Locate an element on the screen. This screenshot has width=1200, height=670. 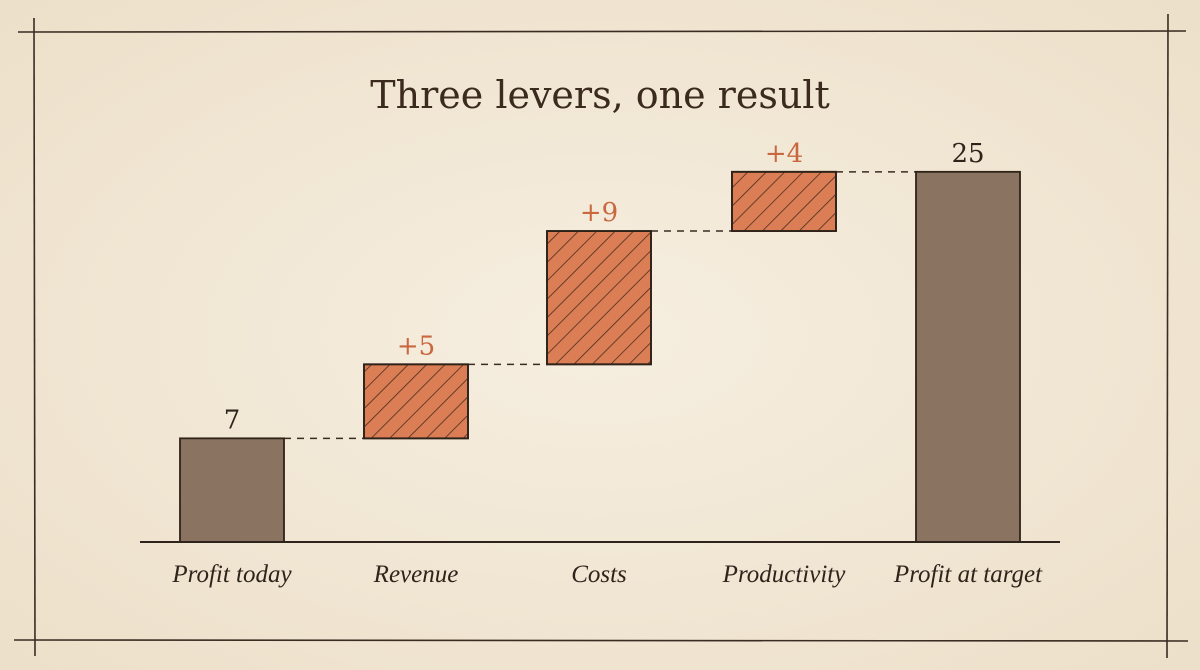
value-label-costs: +9 is located at coordinates (599, 213).